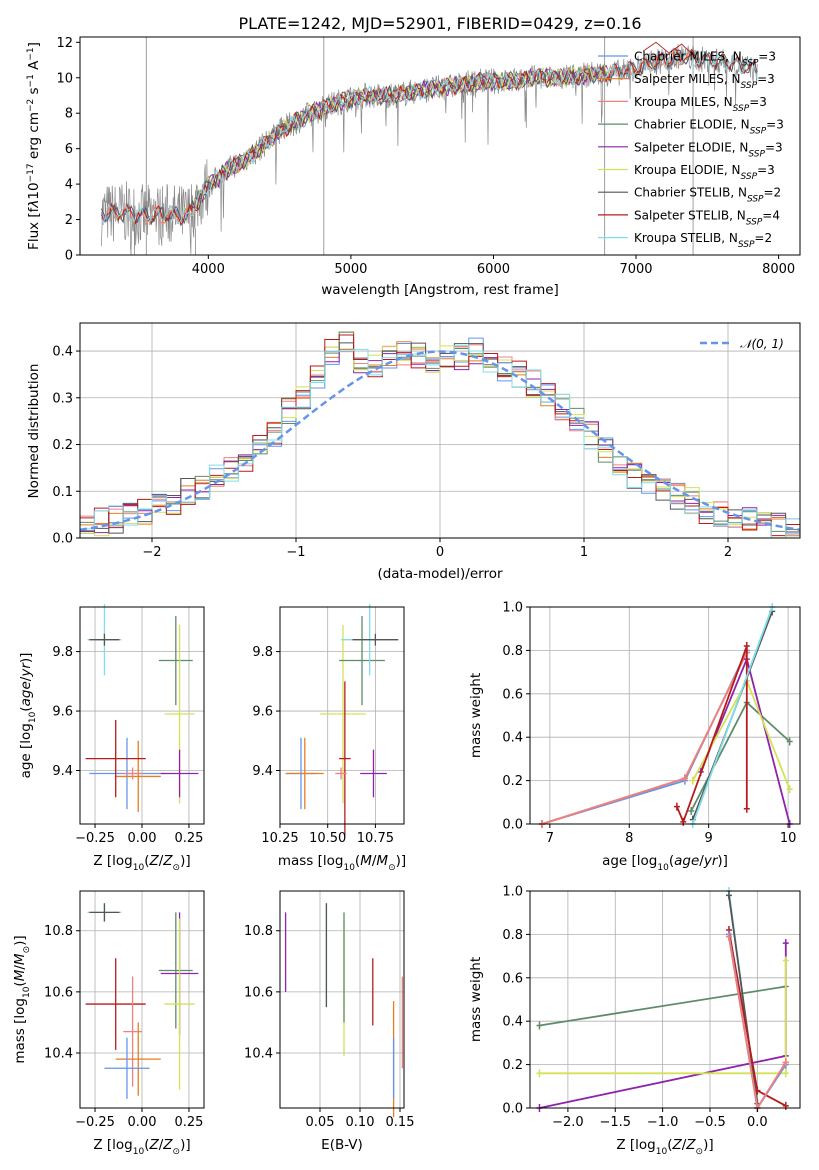 This screenshot has height=1170, width=819. What do you see at coordinates (512, 978) in the screenshot?
I see `y-tick-label: 0.6` at bounding box center [512, 978].